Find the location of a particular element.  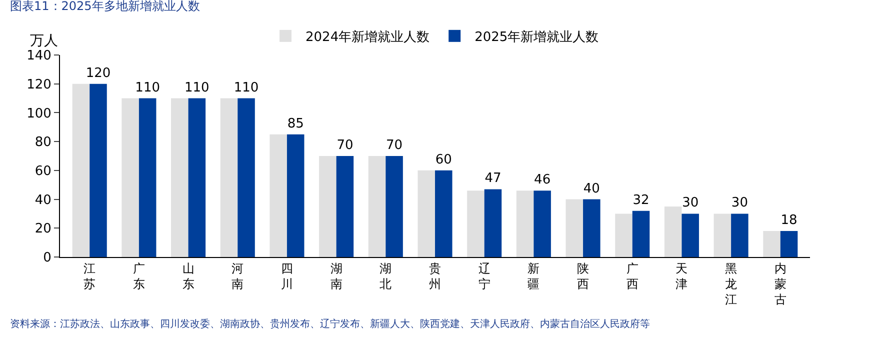

x-tick-label: 湖北 is located at coordinates (386, 276).